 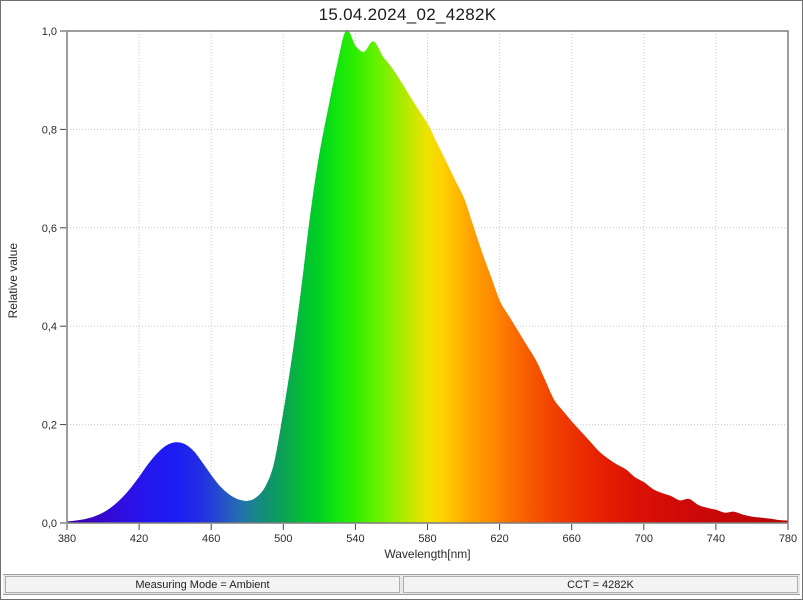 What do you see at coordinates (401, 584) in the screenshot?
I see `status-bar: Measuring Mode = Ambient CCT = 4282K` at bounding box center [401, 584].